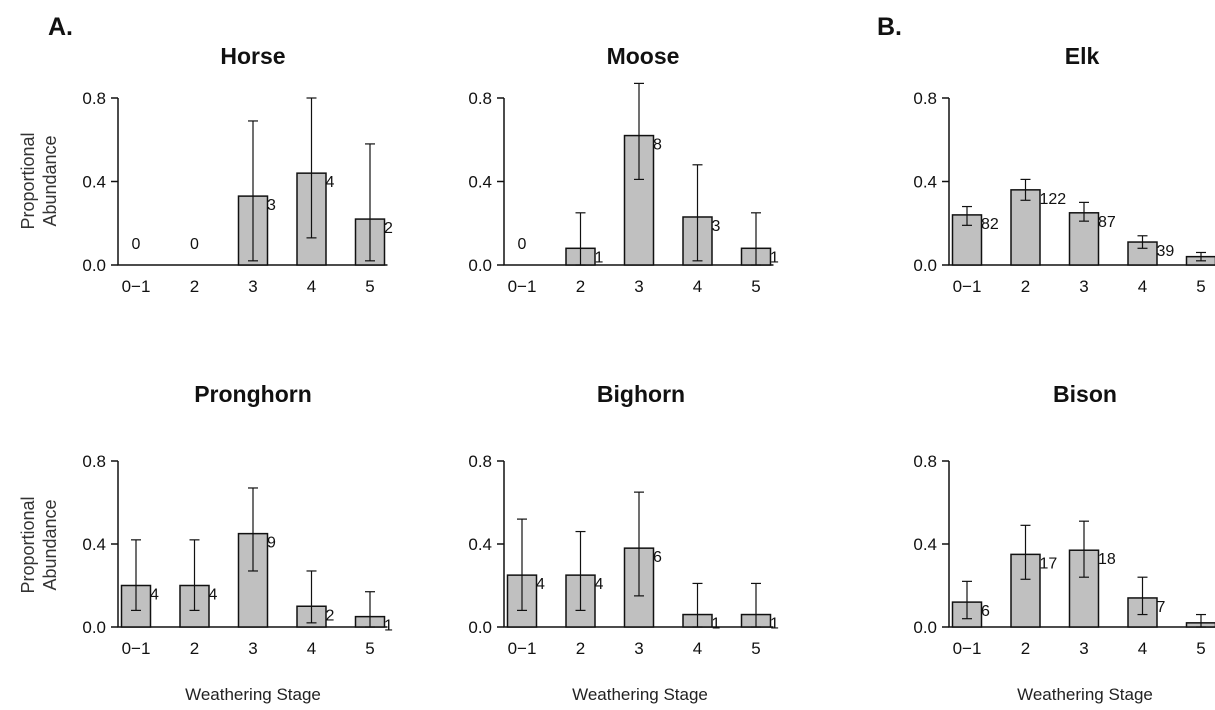 The width and height of the screenshot is (1215, 710). Describe the element at coordinates (50, 180) in the screenshot. I see `y-axis-label-top-line2: Abundance` at that location.